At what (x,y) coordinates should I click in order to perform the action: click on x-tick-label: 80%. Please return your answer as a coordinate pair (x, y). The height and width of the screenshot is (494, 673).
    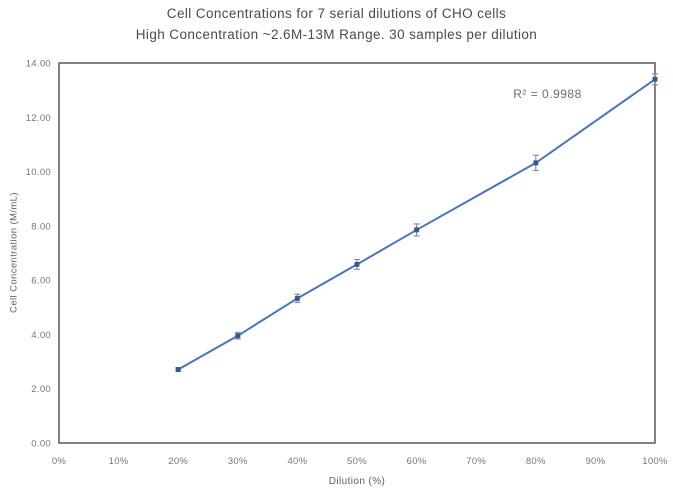
    Looking at the image, I should click on (536, 461).